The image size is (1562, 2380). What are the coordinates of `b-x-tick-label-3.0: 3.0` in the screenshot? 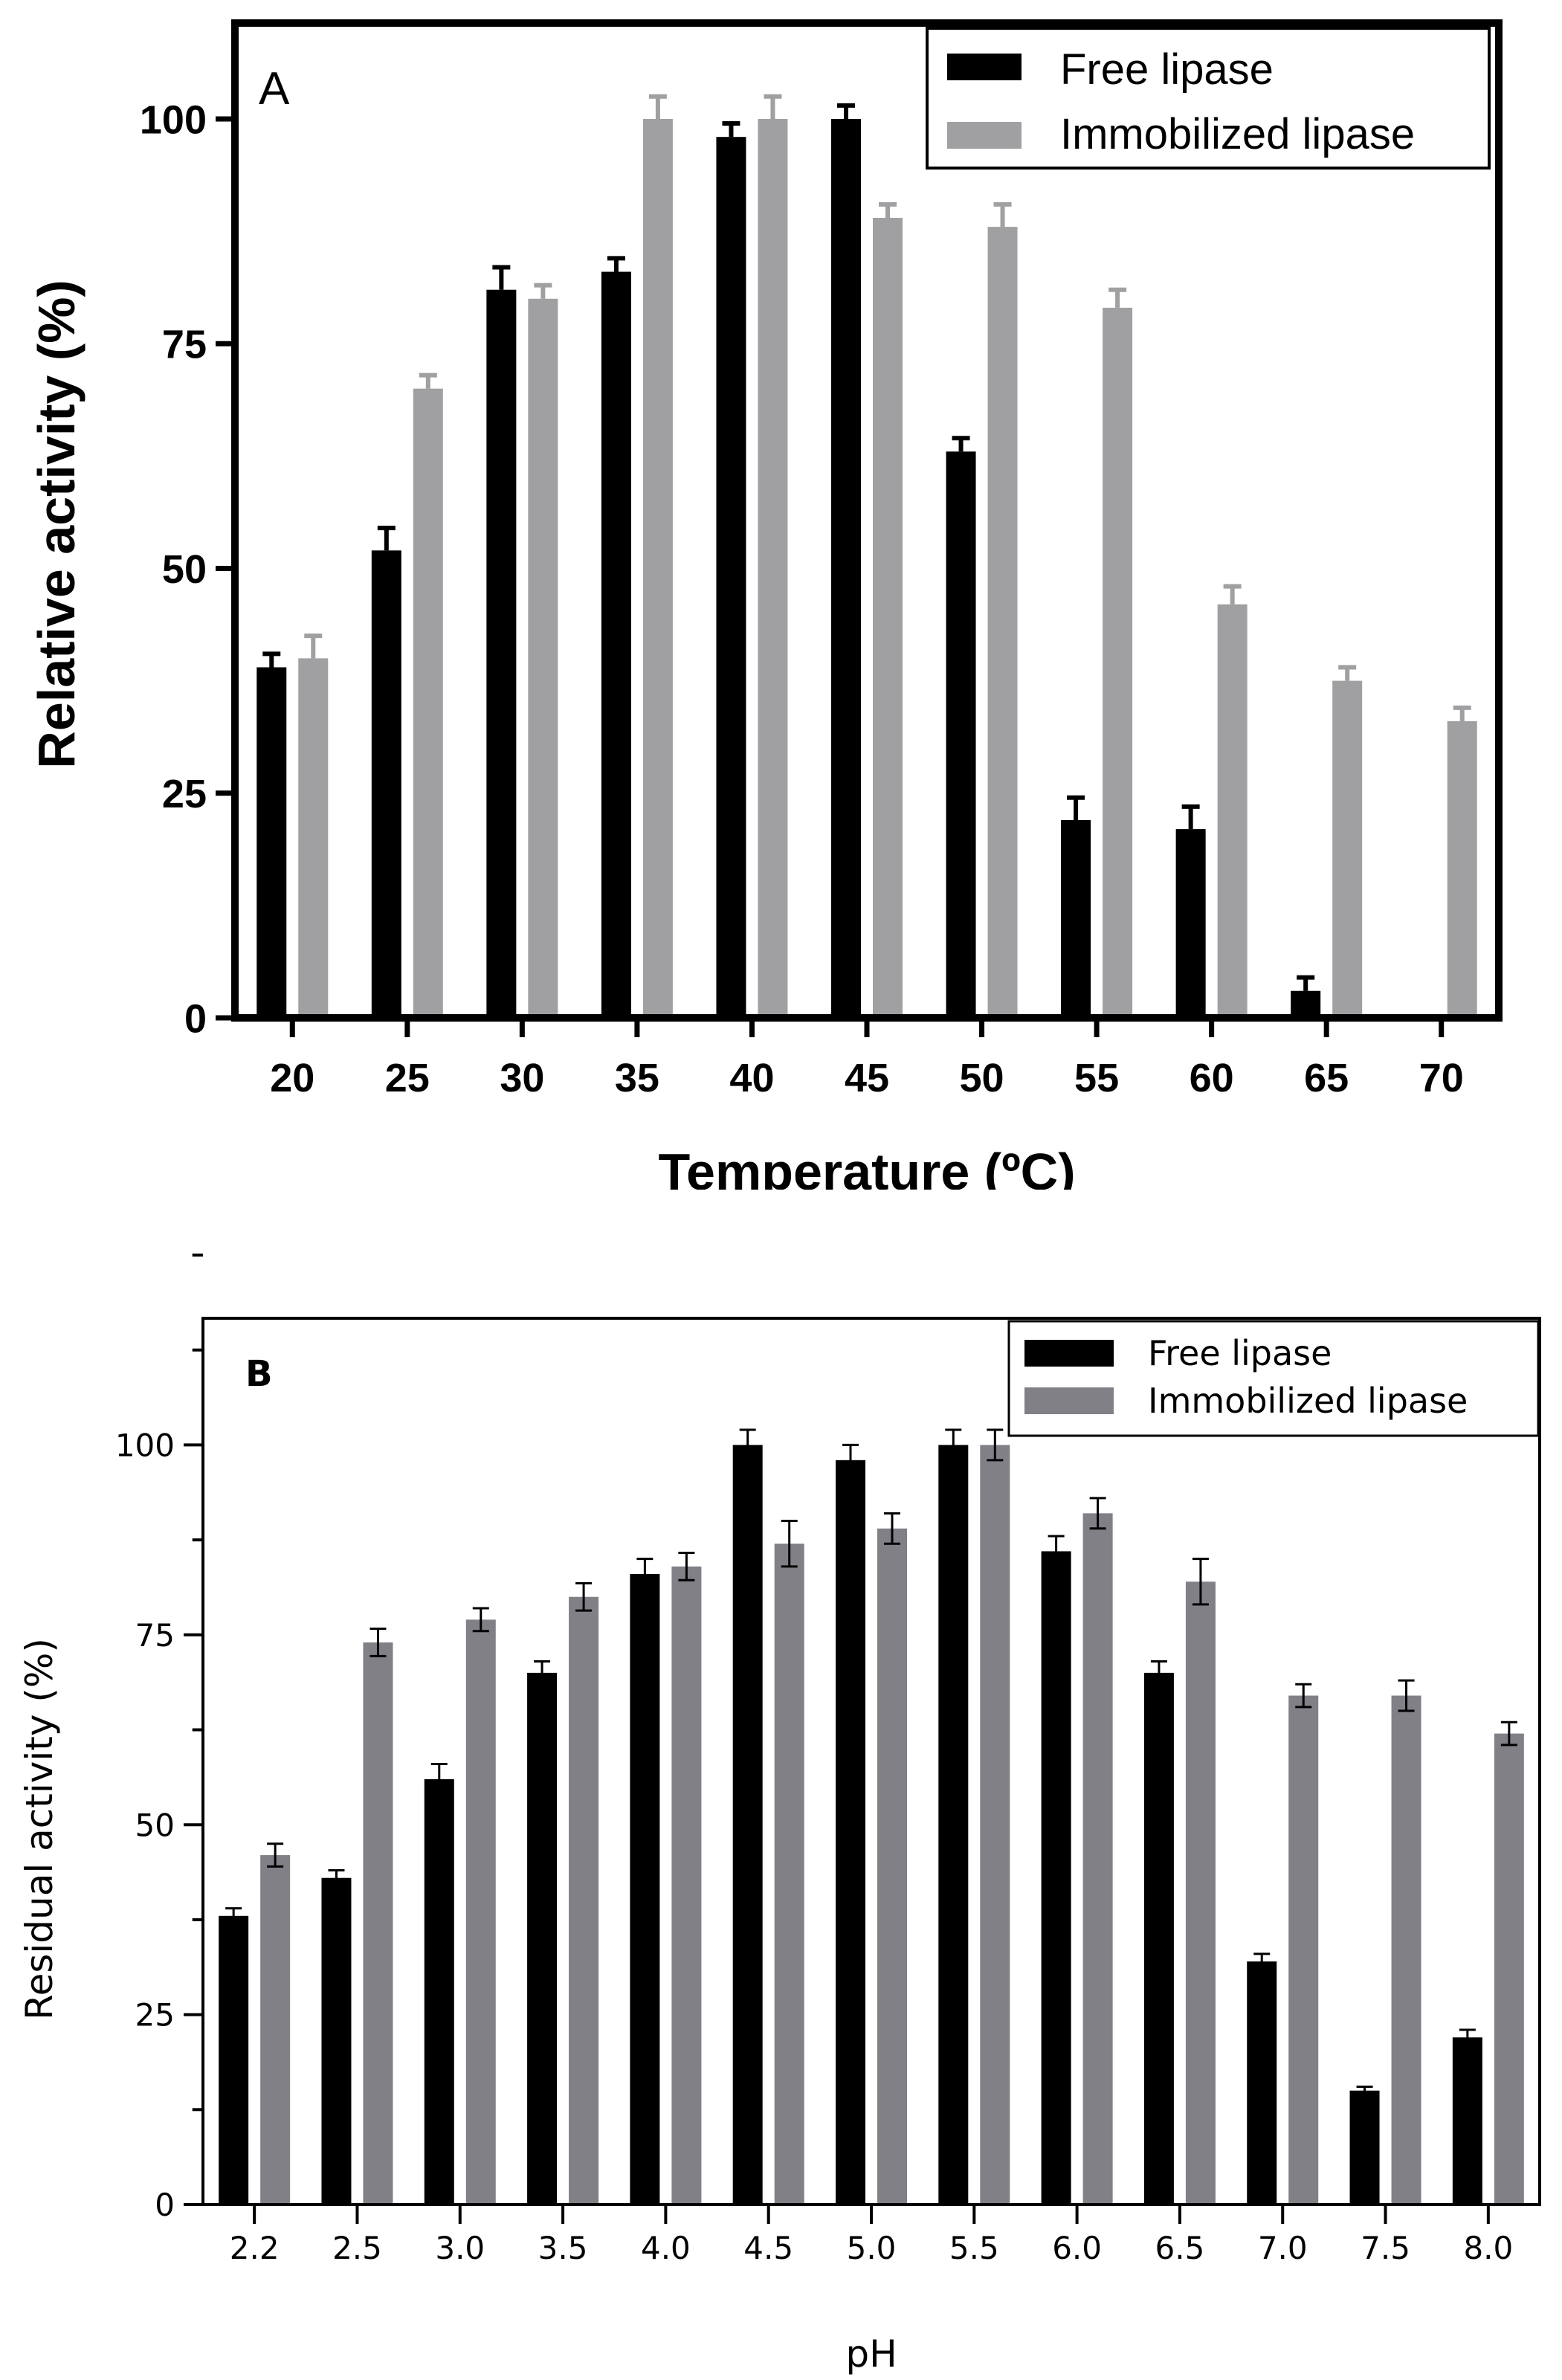 It's located at (460, 2248).